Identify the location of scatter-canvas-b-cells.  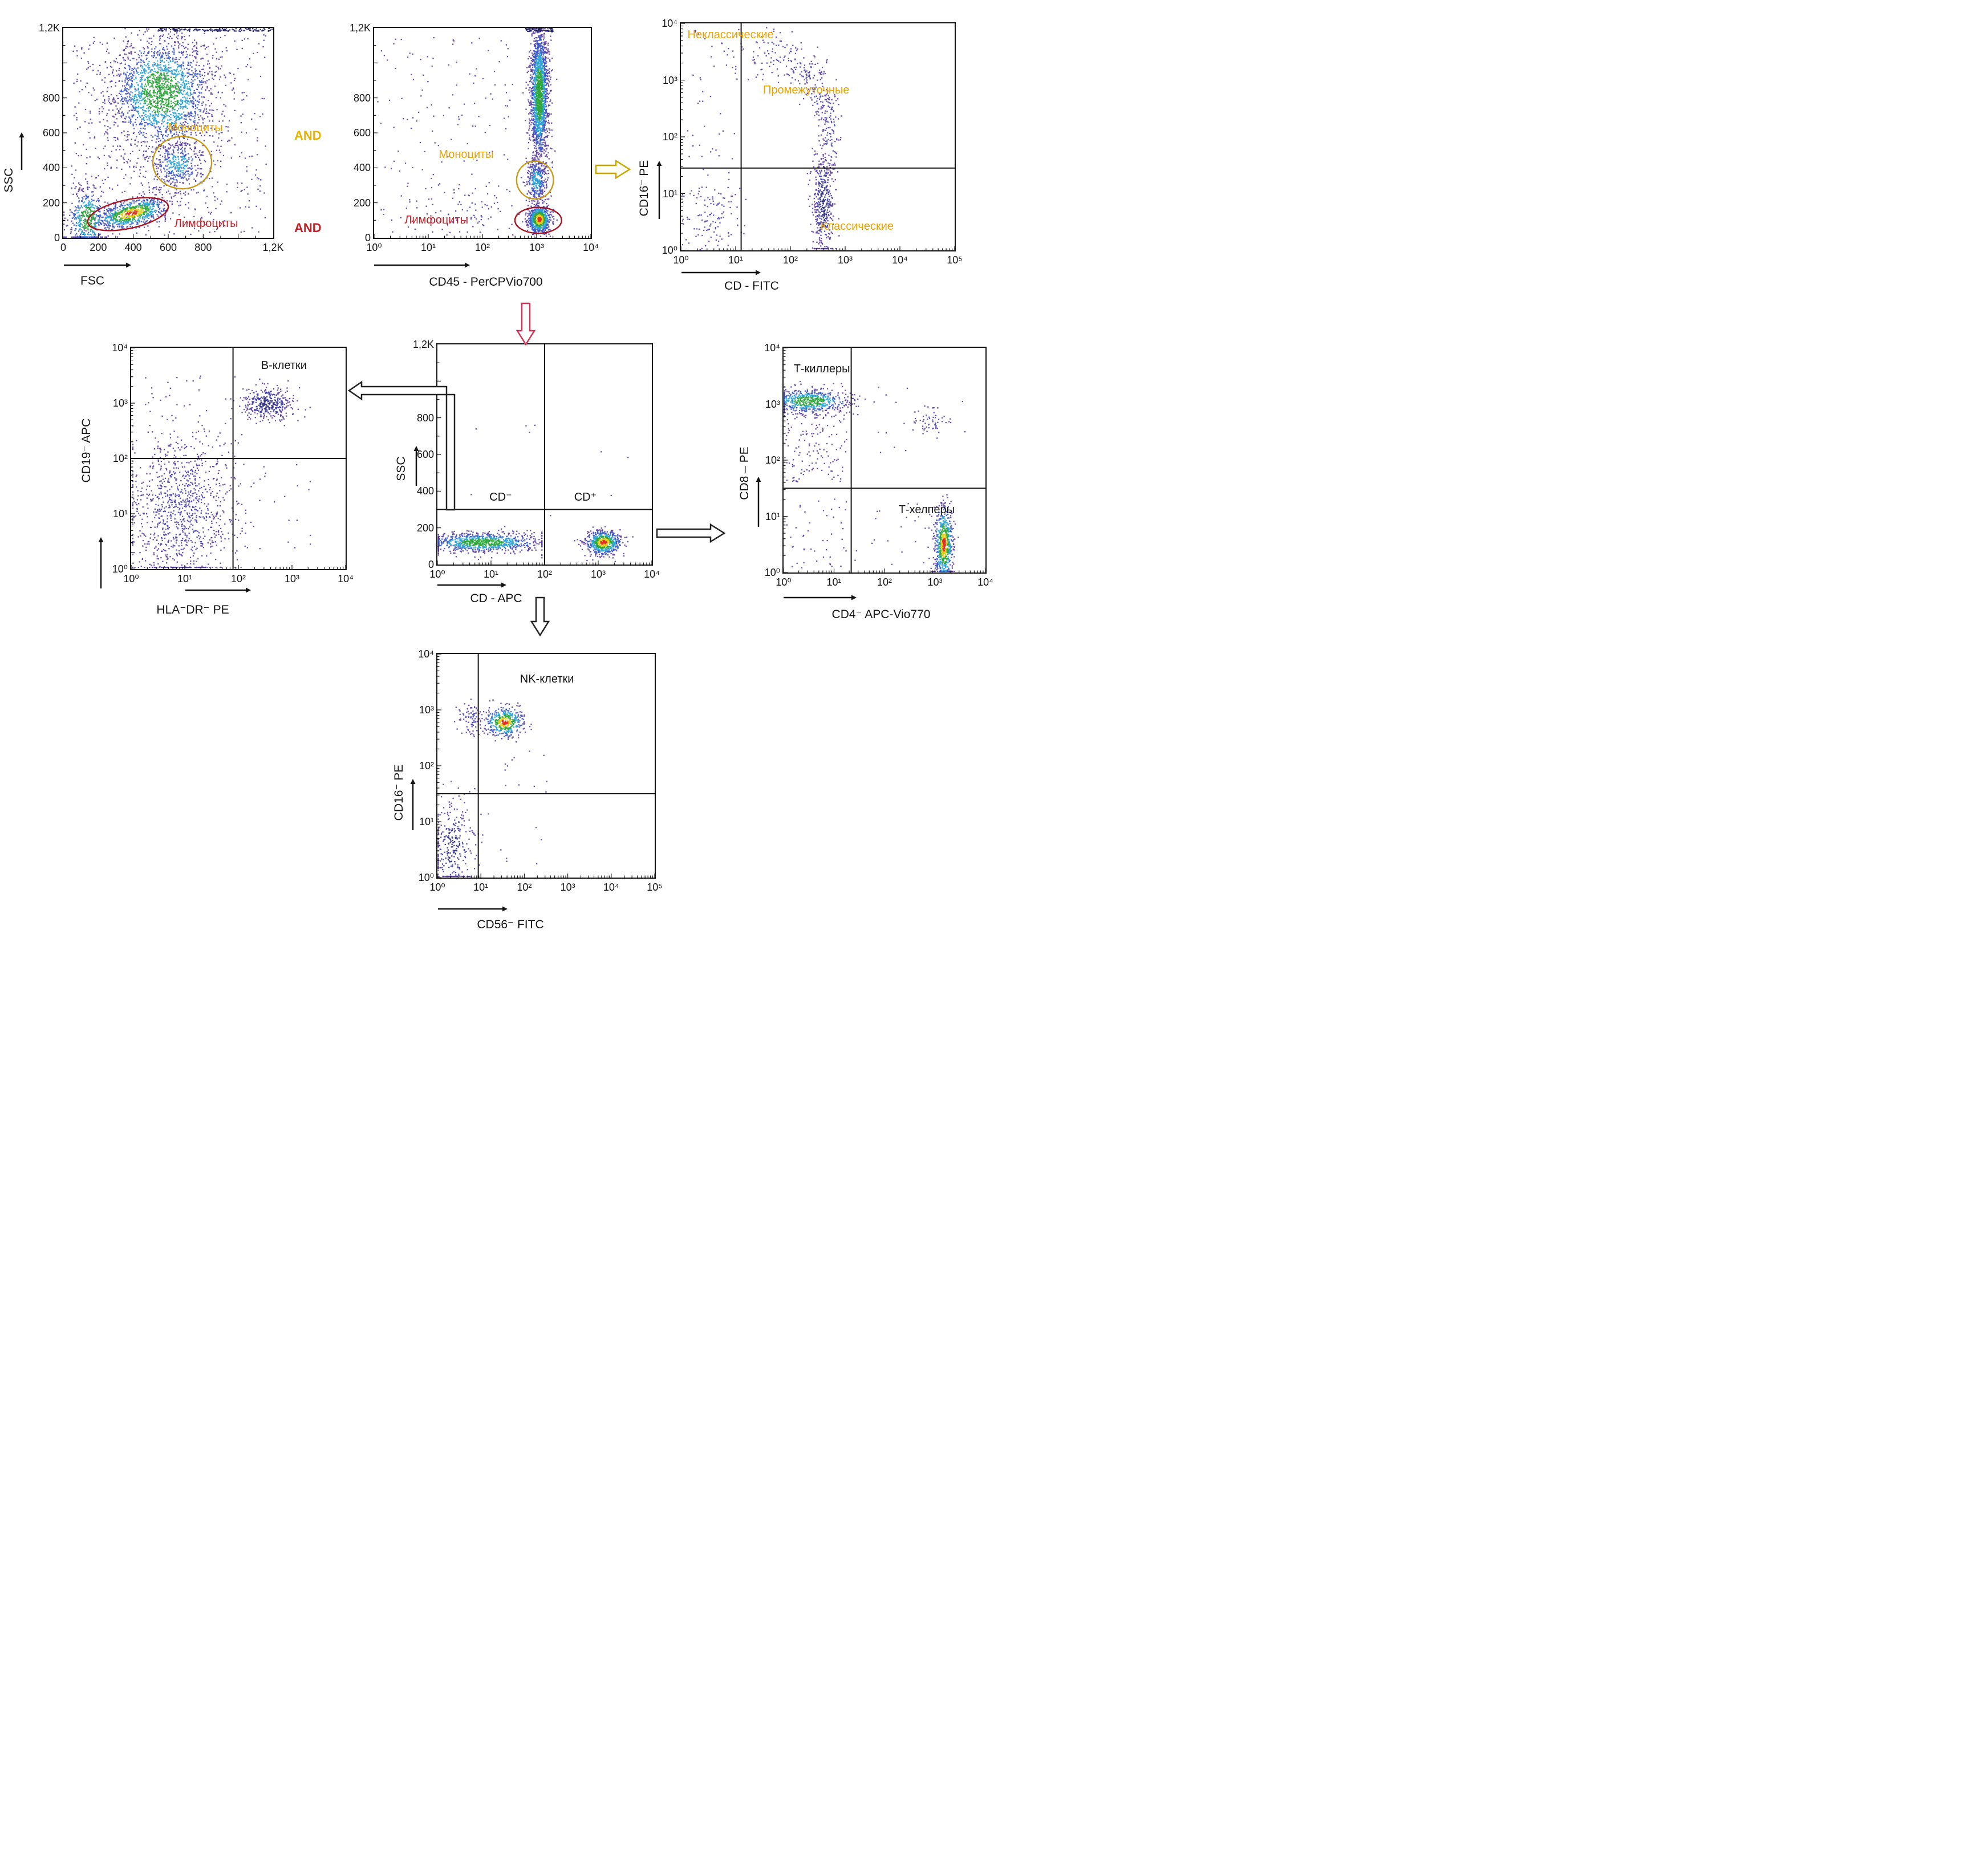
(238, 458).